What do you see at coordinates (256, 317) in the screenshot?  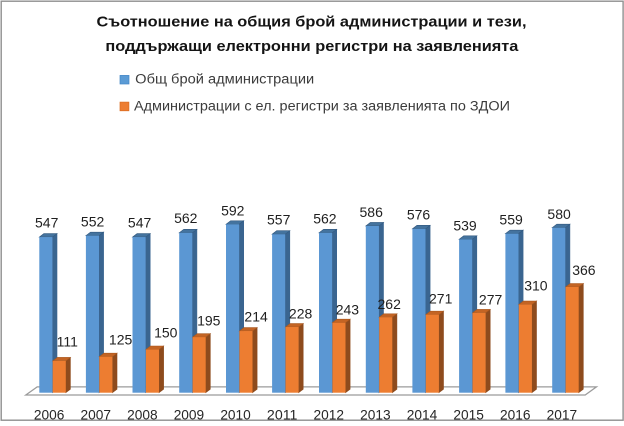 I see `svg-text: 214` at bounding box center [256, 317].